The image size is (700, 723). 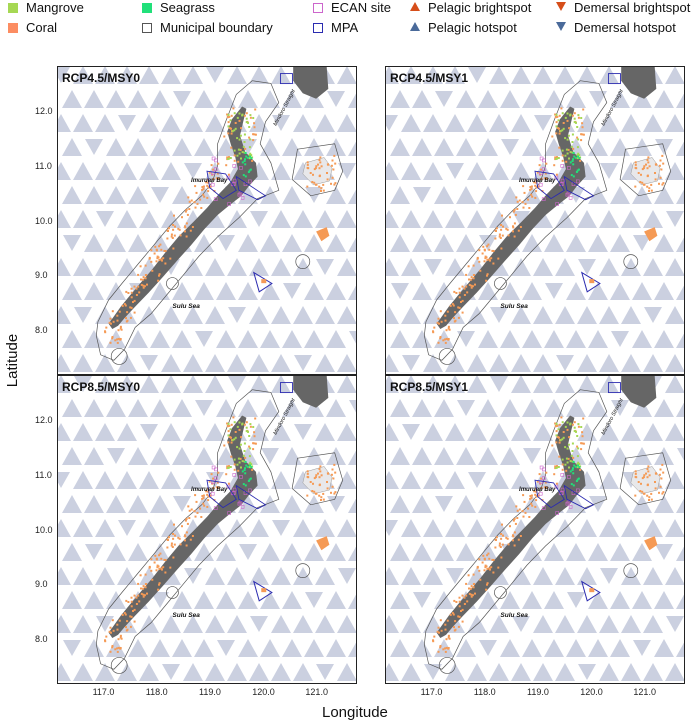 What do you see at coordinates (549, 494) in the screenshot?
I see `mpa-outline` at bounding box center [549, 494].